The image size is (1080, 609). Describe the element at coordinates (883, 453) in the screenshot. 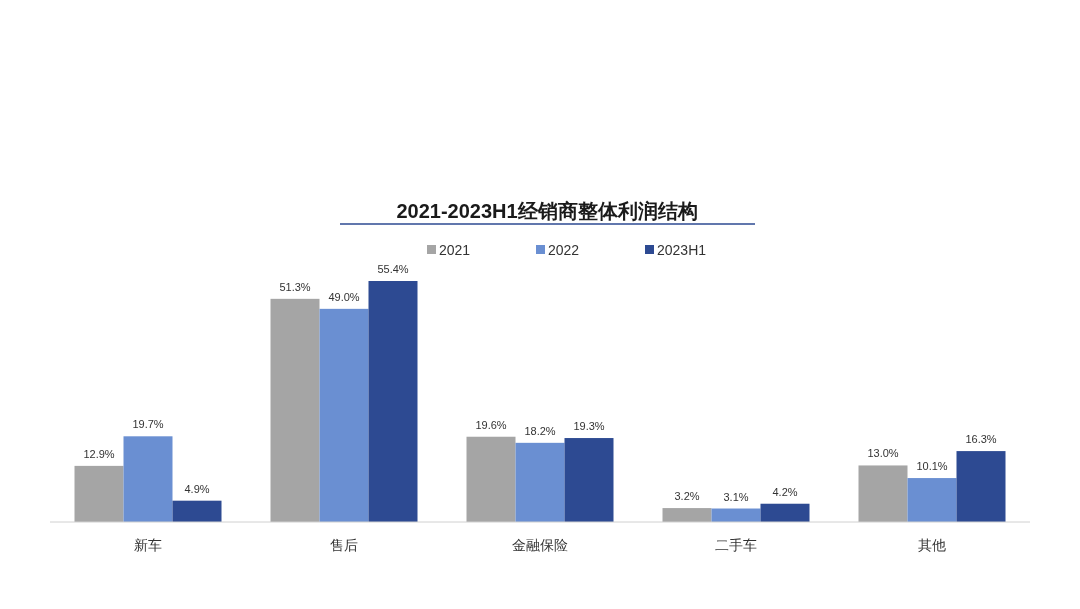

I see `data-label: 13.0%` at that location.